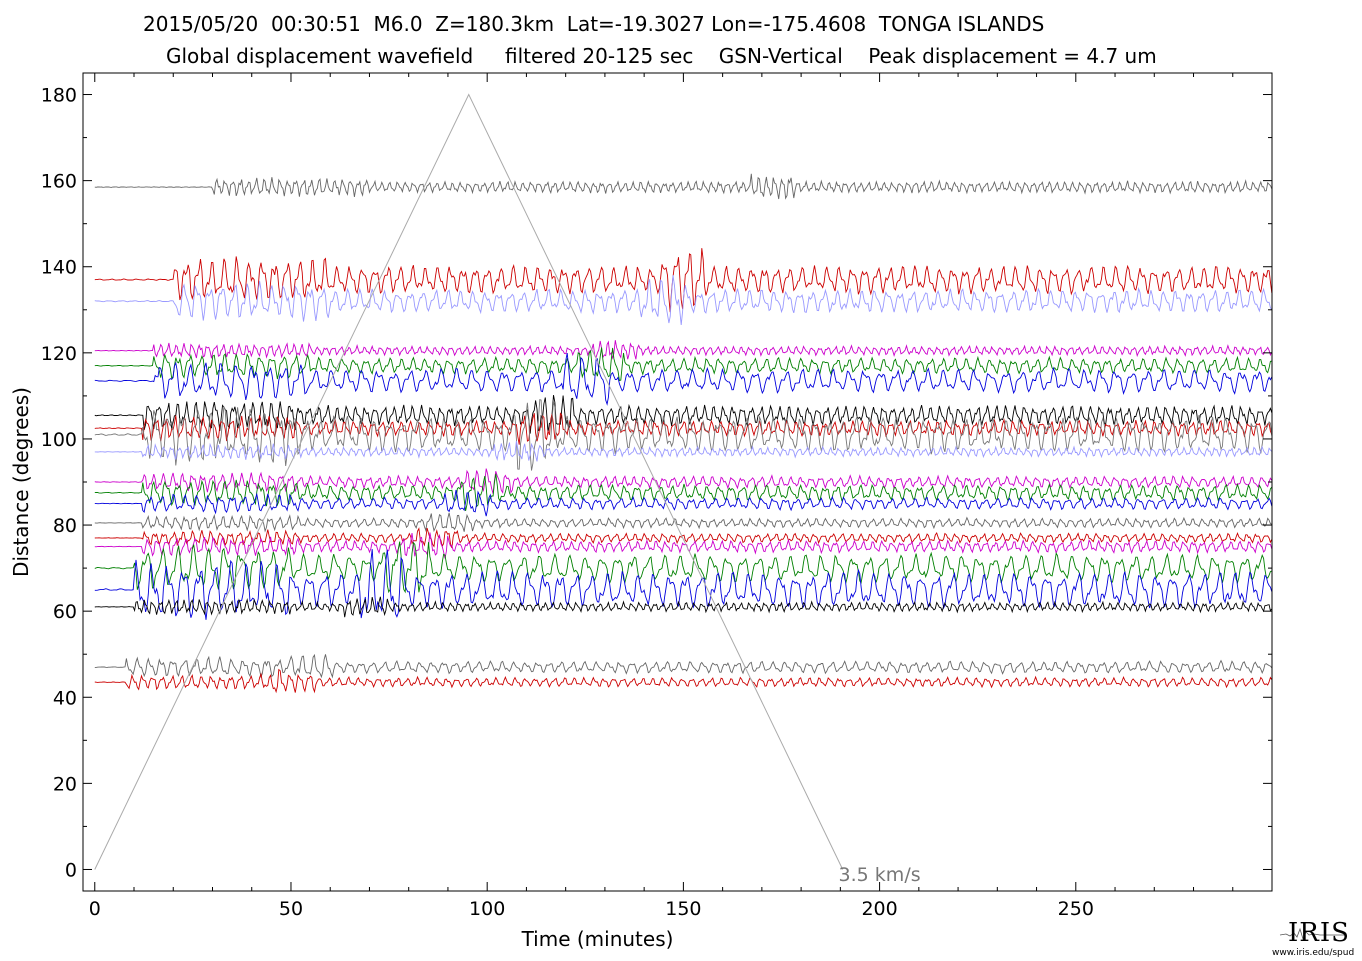  I want to click on y-tick-label: 40, so click(65, 698).